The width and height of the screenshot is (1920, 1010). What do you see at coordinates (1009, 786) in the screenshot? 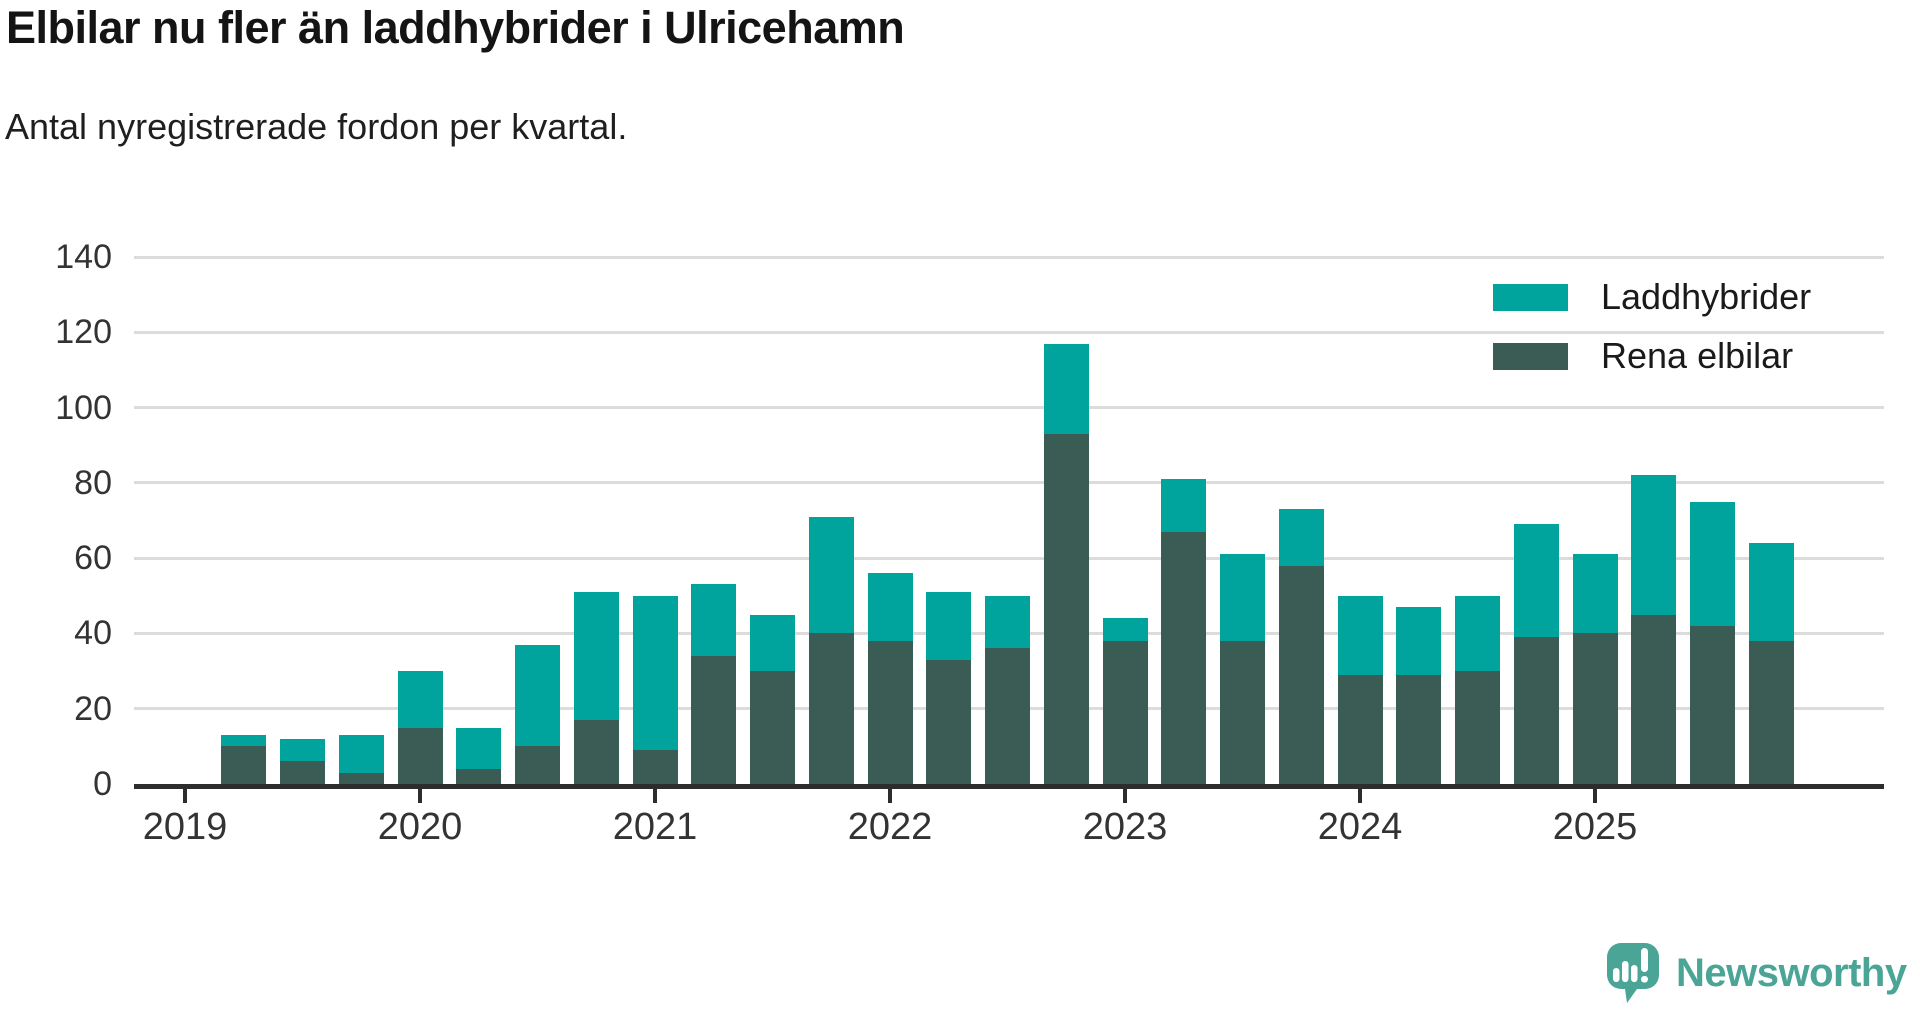
I see `x-axis-line` at bounding box center [1009, 786].